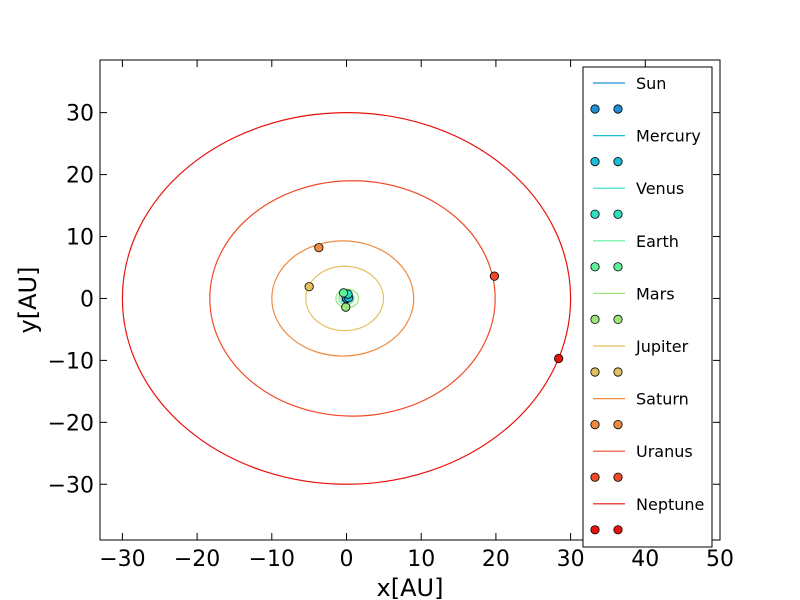  I want to click on y-tick-label: 0, so click(87, 299).